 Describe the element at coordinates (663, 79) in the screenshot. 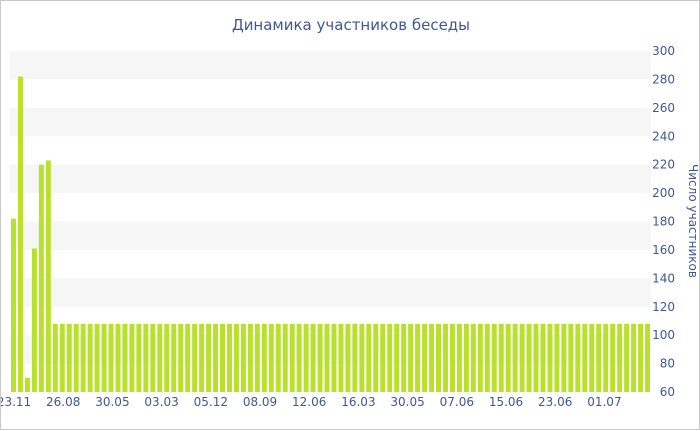

I see `y-tick-label: 280` at that location.